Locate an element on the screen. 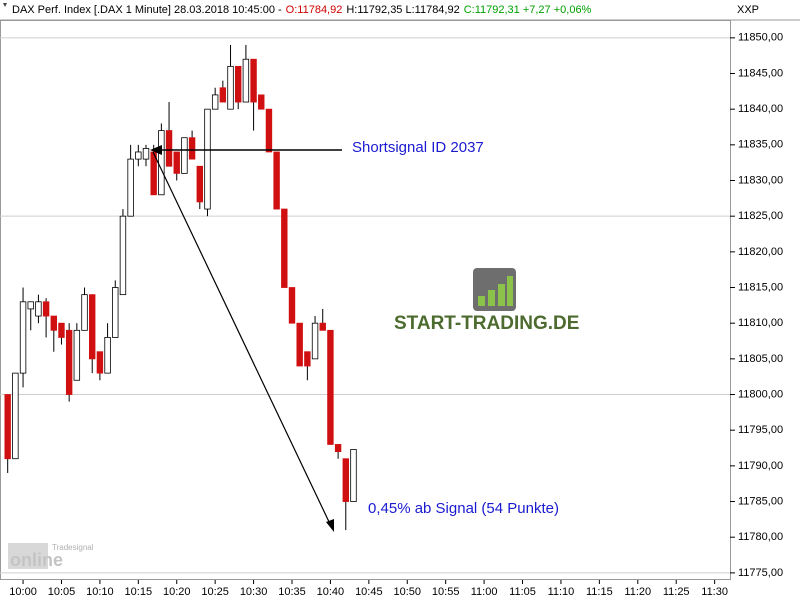 The height and width of the screenshot is (600, 800). x-tick-label: 11:30 is located at coordinates (714, 592).